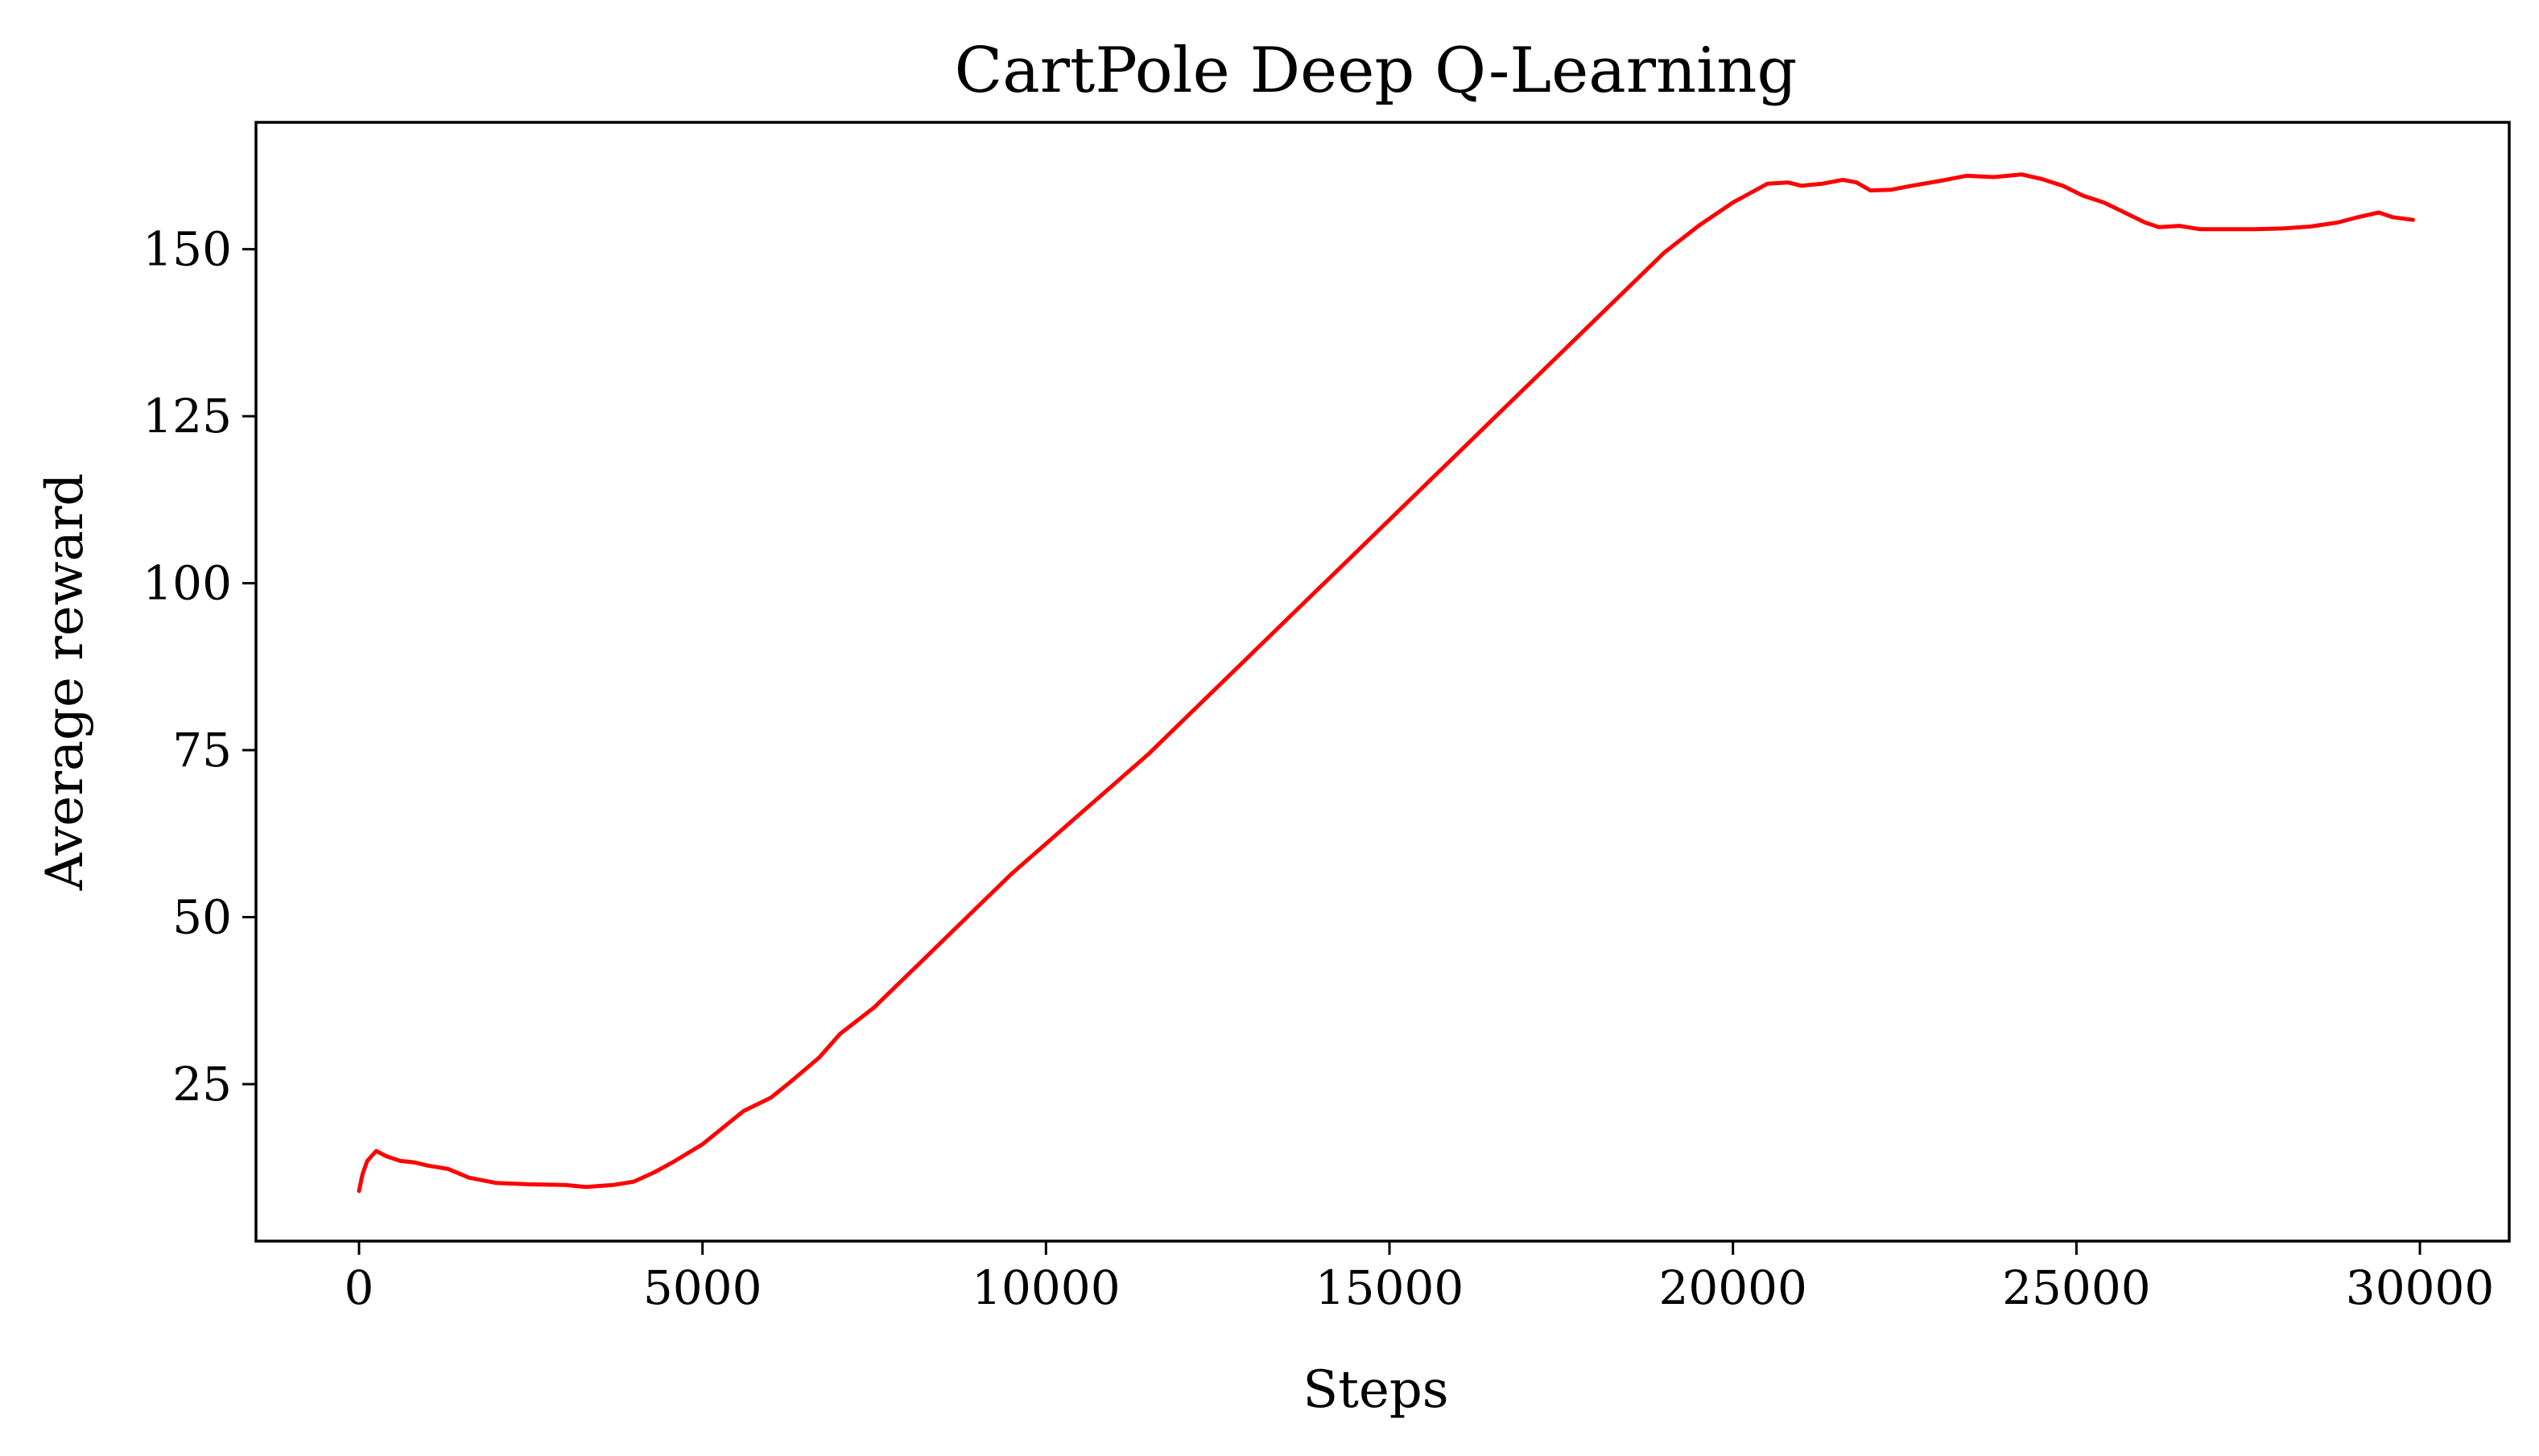  Describe the element at coordinates (1732, 1287) in the screenshot. I see `x-tick-label: 20000` at that location.